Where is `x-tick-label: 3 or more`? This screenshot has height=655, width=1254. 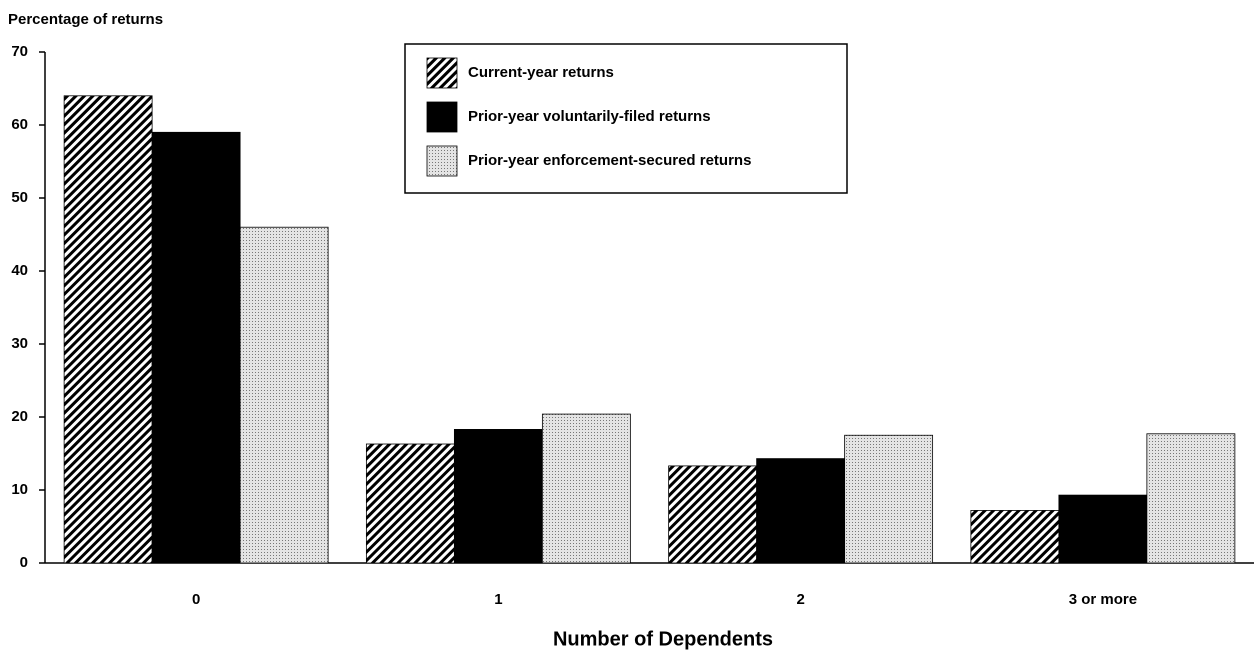
x-tick-label: 3 or more is located at coordinates (1103, 599).